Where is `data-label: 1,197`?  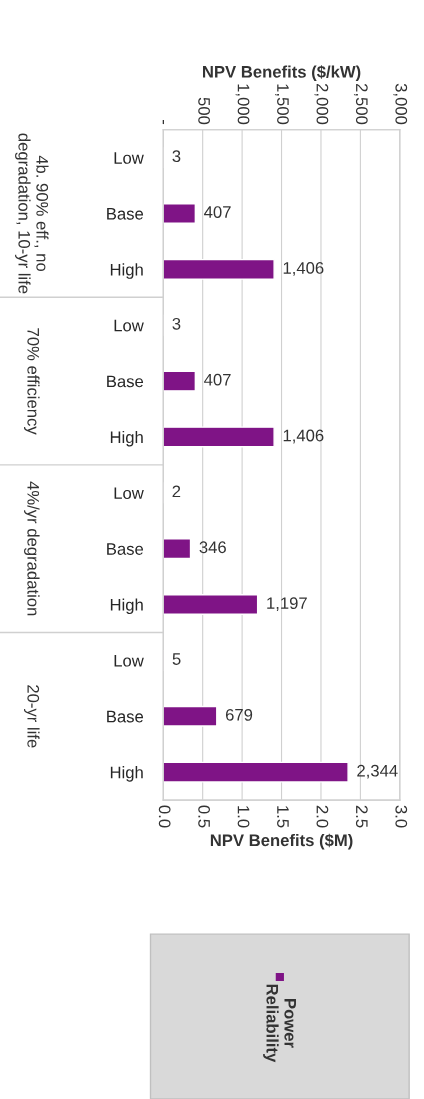
data-label: 1,197 is located at coordinates (287, 604).